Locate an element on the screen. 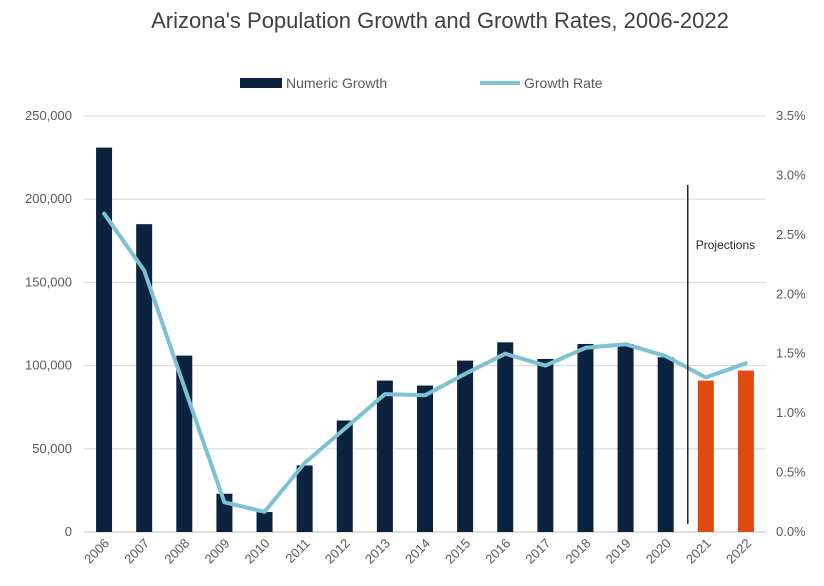 The width and height of the screenshot is (824, 586). legend-label-growth-rate: Growth Rate is located at coordinates (563, 83).